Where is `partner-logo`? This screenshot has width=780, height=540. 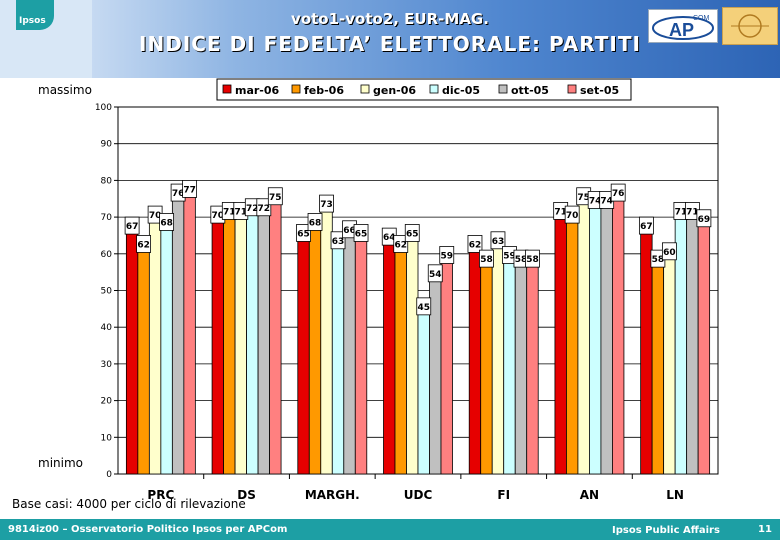
partner-logo is located at coordinates (750, 26).